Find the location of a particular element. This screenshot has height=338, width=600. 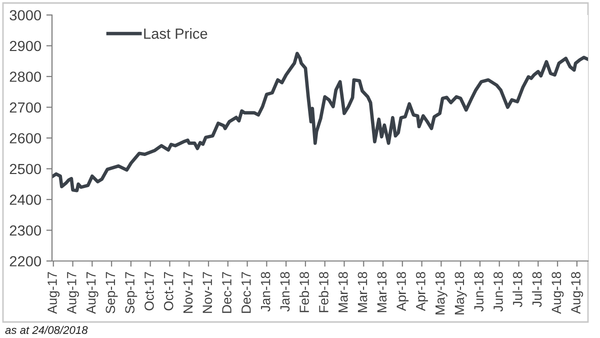

y-tick-label: 2700 is located at coordinates (26, 107).